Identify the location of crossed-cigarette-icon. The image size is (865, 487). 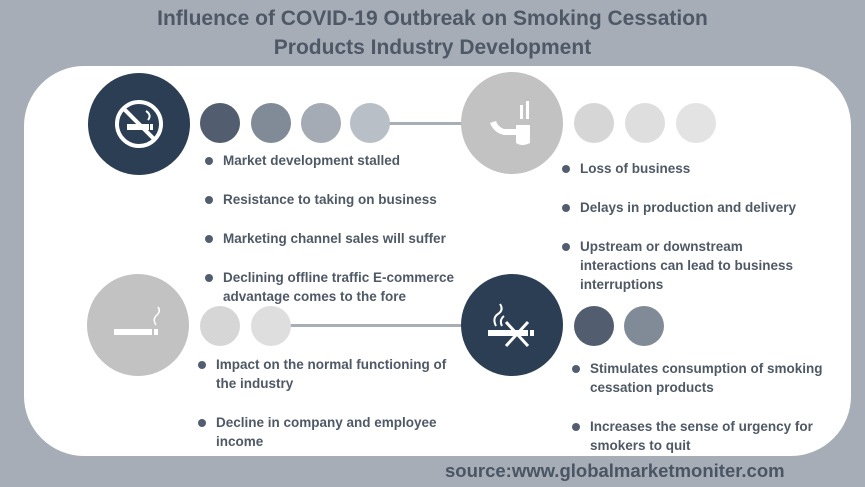
(512, 325).